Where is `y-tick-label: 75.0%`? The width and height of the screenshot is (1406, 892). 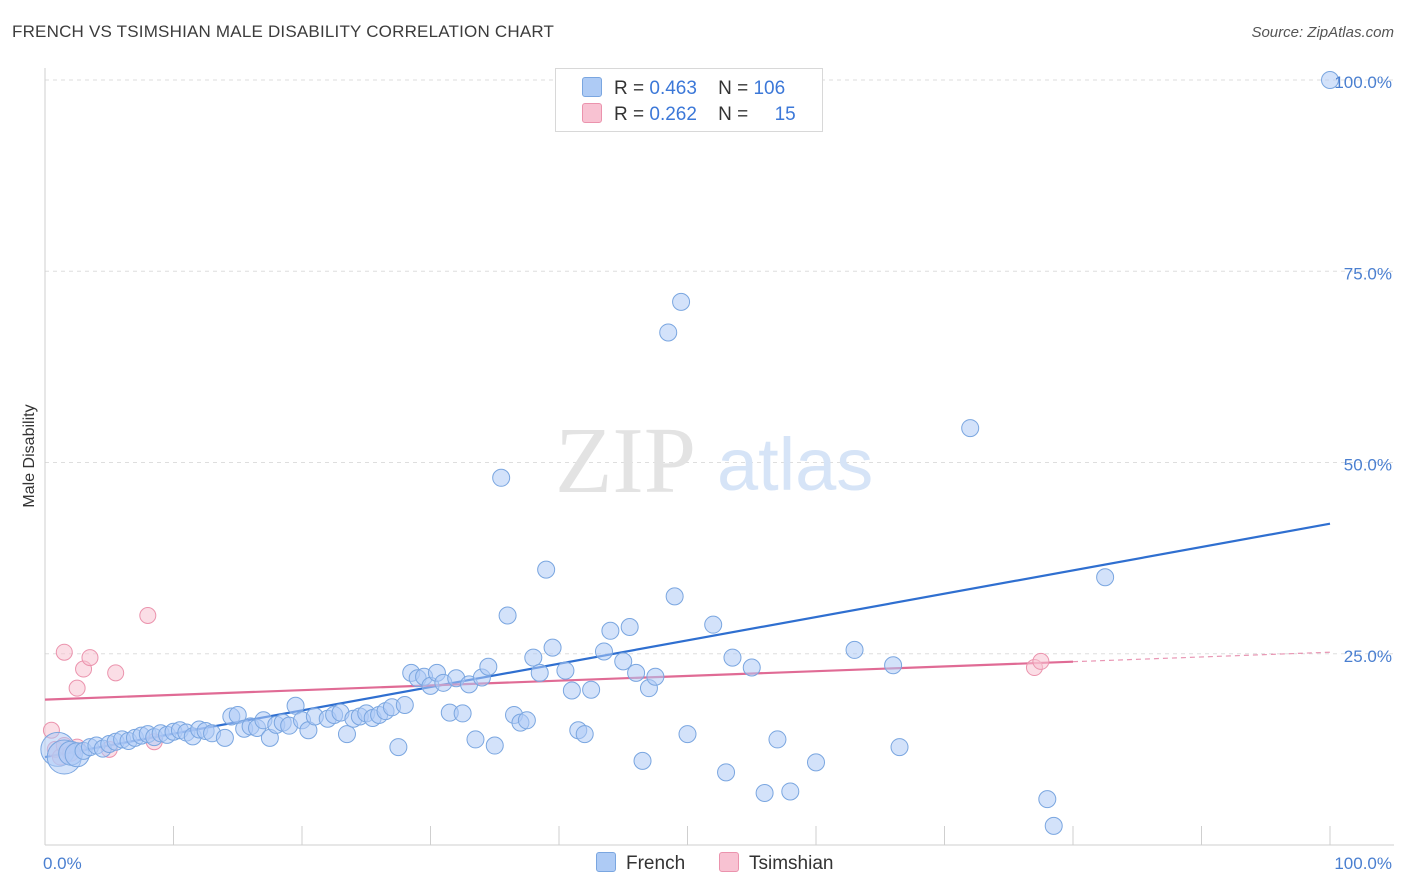
y-tick-label: 75.0% is located at coordinates (1368, 273).